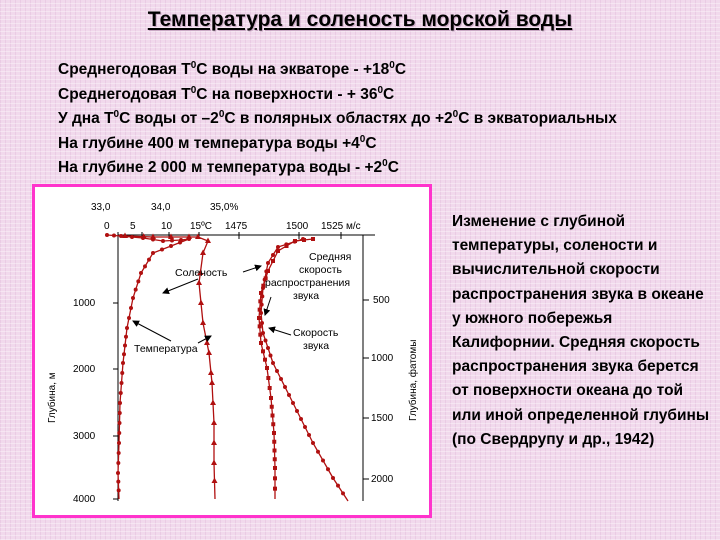  I want to click on avg-speed-label: Средняя, so click(330, 257).